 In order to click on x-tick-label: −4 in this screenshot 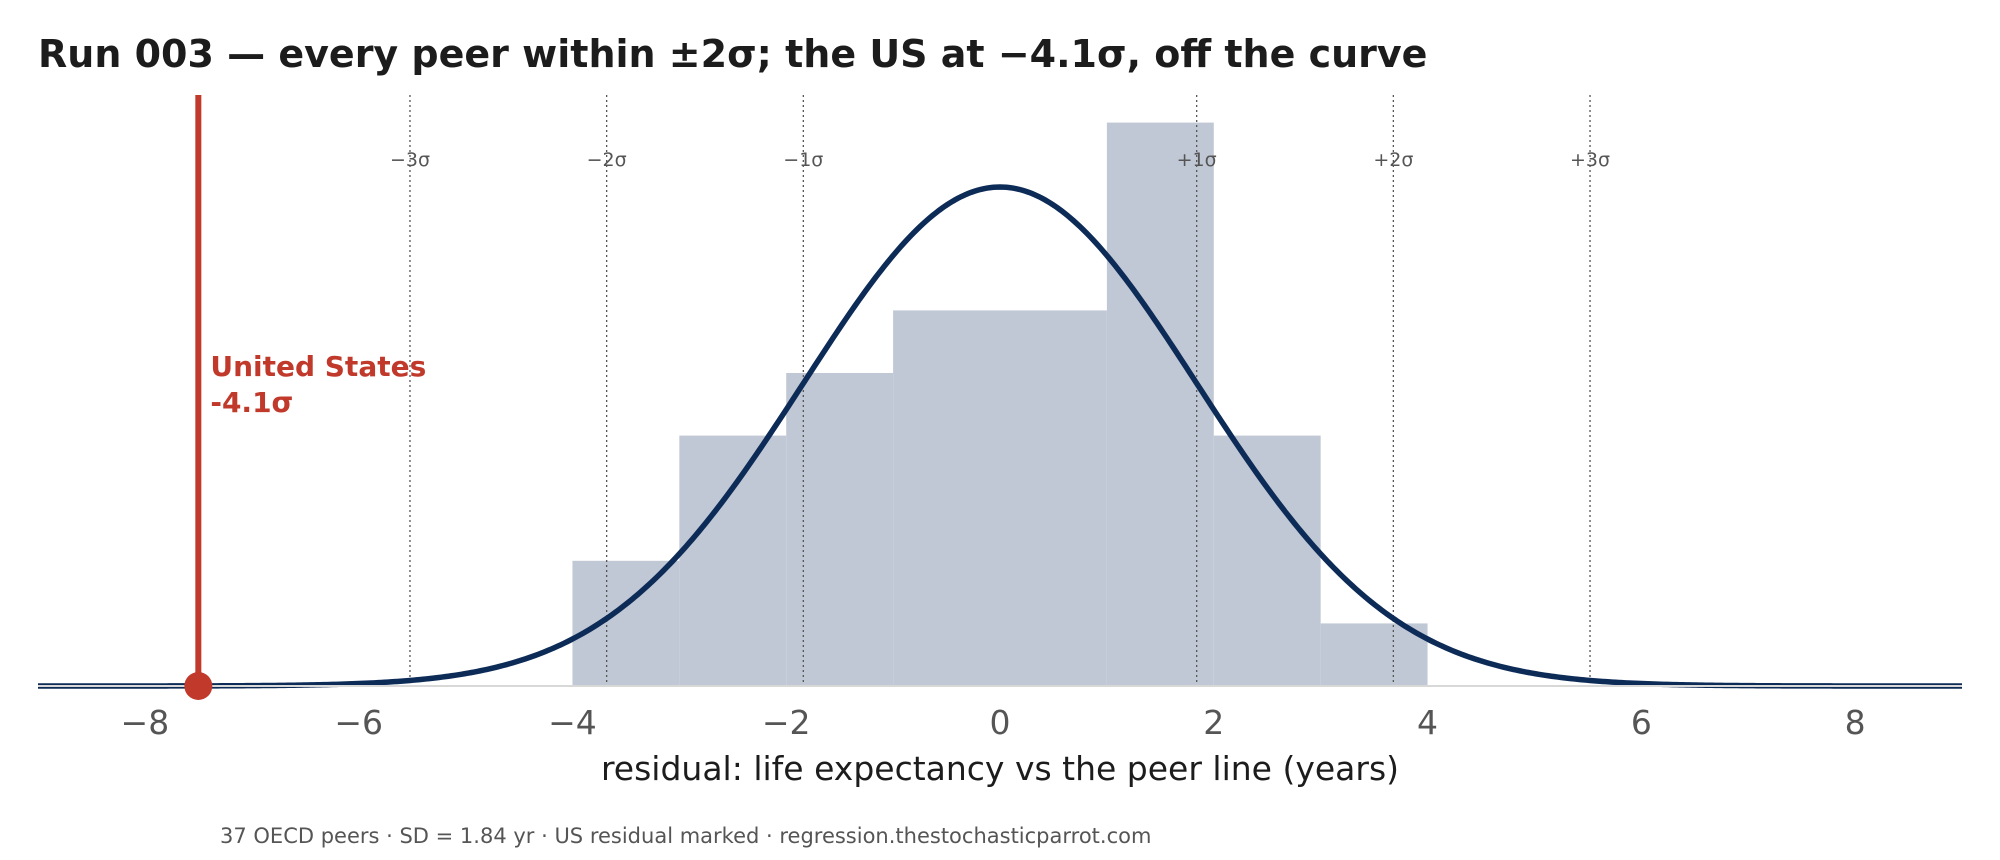, I will do `click(572, 722)`.